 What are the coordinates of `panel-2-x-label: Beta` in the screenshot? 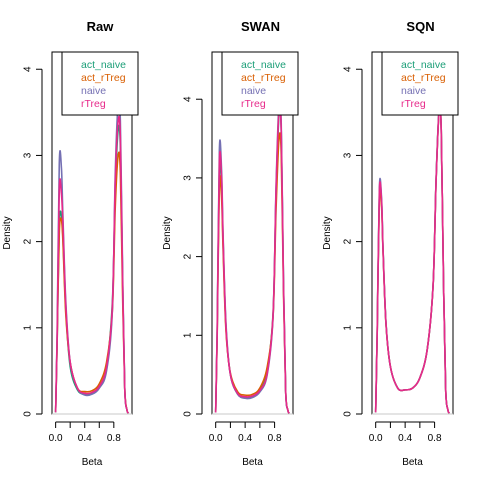 It's located at (252, 462).